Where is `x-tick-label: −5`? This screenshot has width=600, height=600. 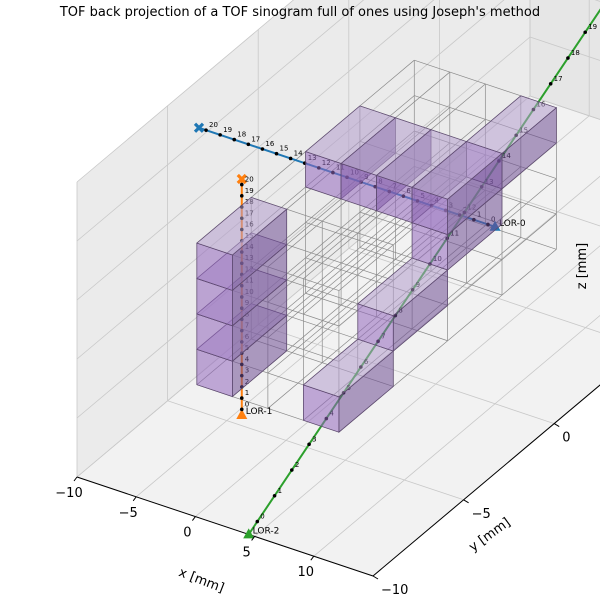
x-tick-label: −5 is located at coordinates (128, 513).